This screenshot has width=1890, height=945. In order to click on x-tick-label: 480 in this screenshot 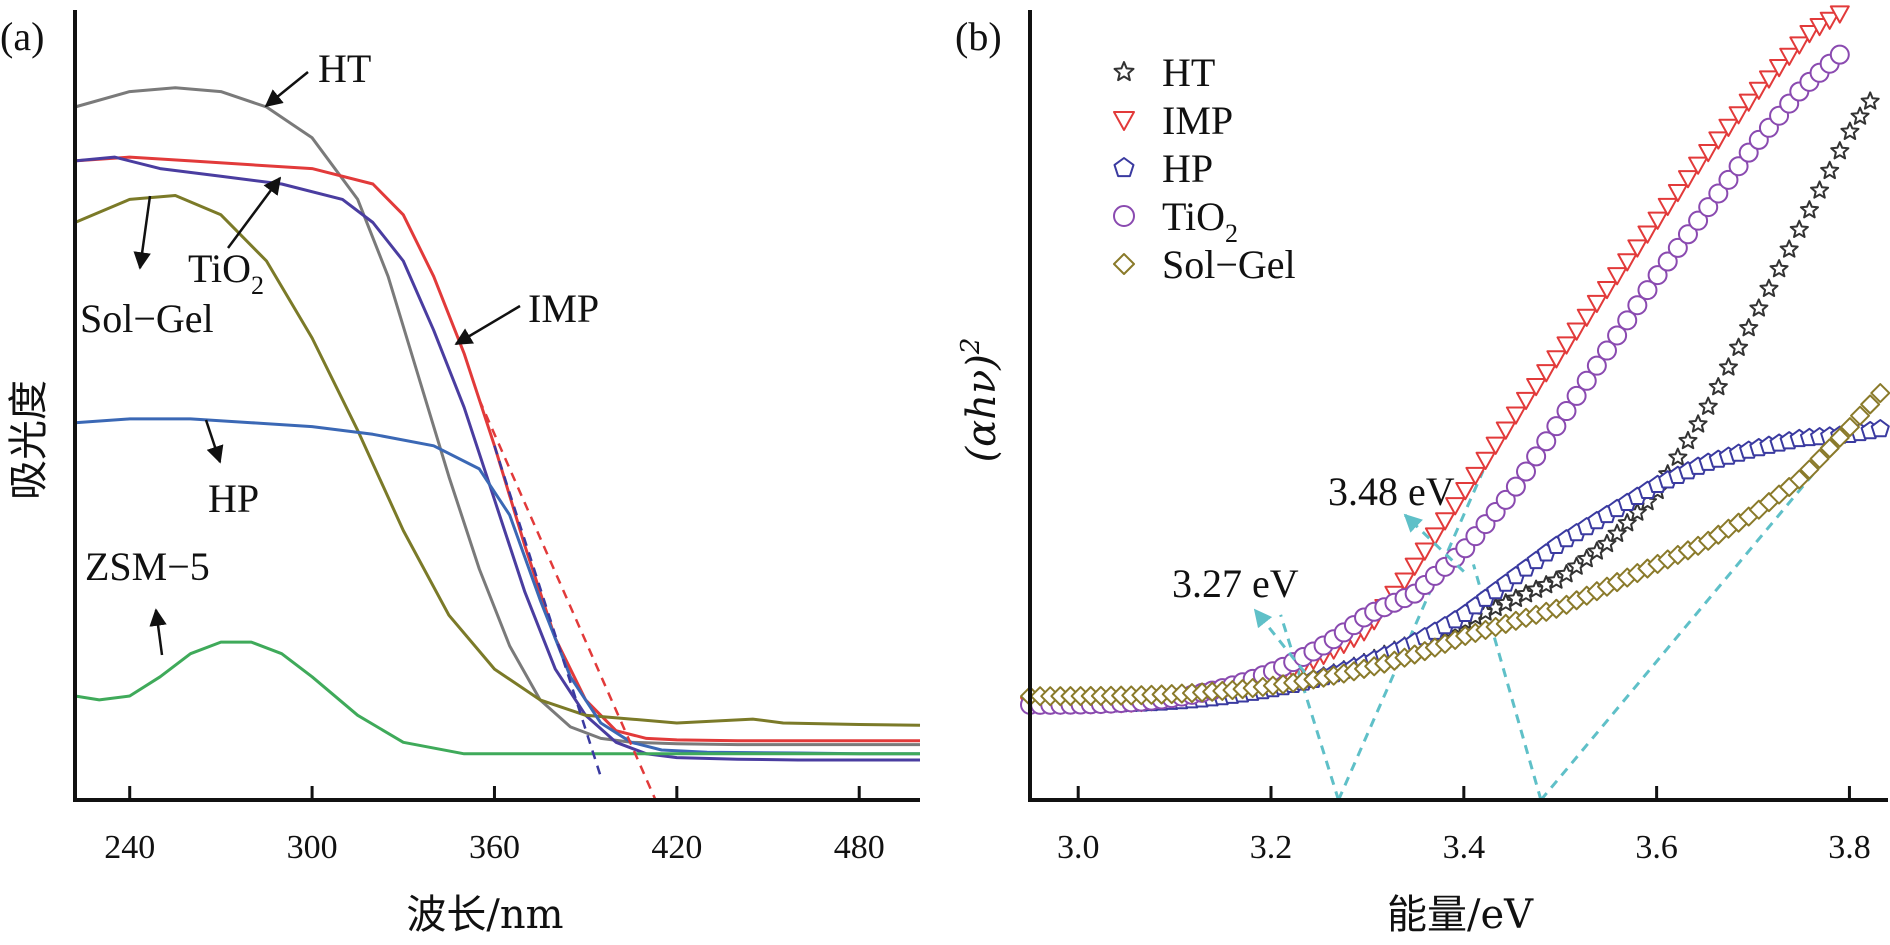, I will do `click(859, 847)`.